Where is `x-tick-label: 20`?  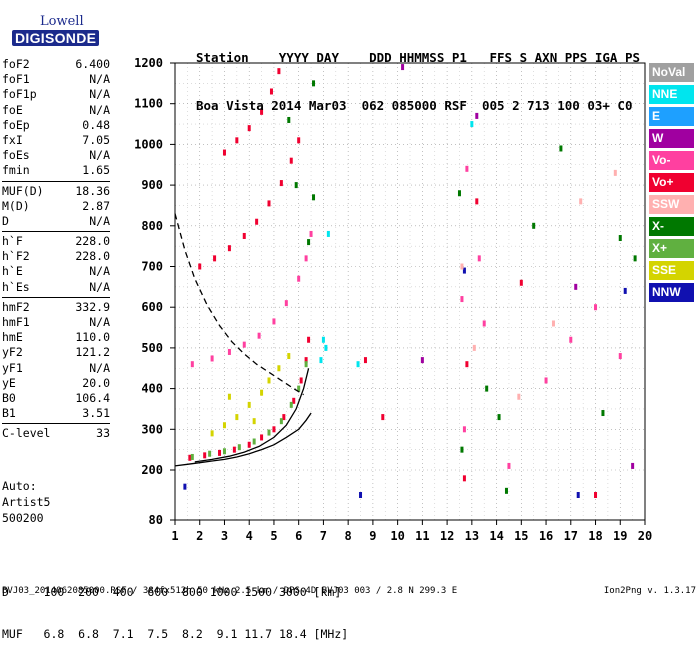
x-tick-label: 20 is located at coordinates (645, 536).